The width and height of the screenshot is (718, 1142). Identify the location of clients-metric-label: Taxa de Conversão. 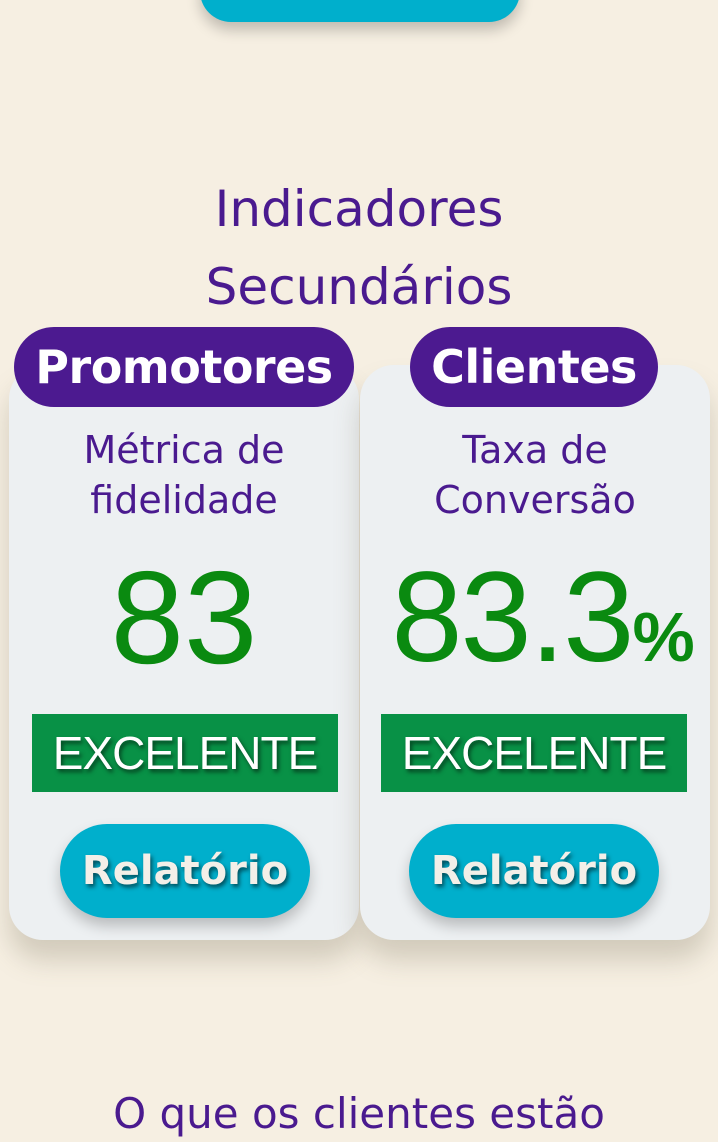
(535, 475).